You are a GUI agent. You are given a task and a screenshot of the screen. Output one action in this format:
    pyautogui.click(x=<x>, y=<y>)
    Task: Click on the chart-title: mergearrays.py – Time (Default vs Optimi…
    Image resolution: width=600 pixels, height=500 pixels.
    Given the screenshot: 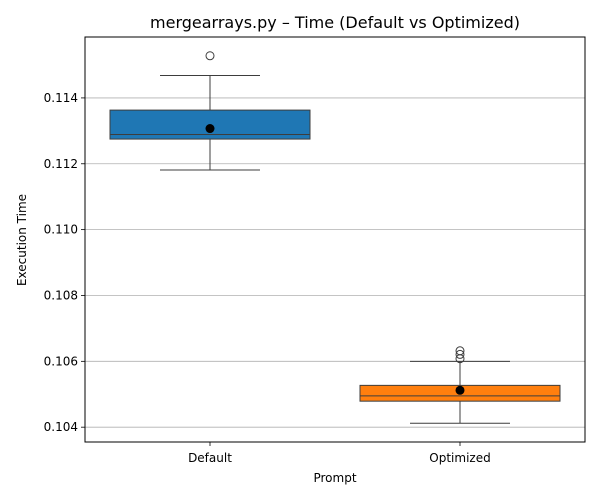 What is the action you would take?
    pyautogui.click(x=335, y=22)
    